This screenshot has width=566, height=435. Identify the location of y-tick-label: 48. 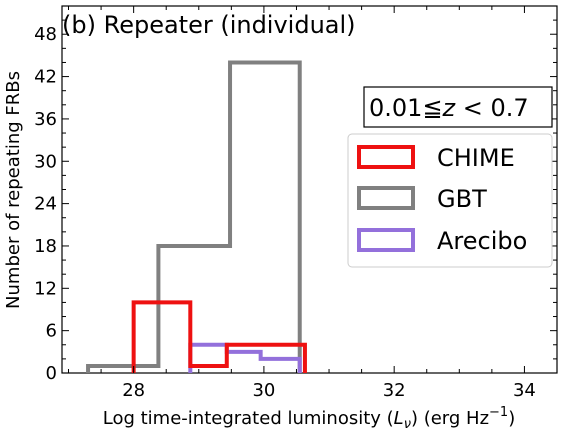
(45, 34).